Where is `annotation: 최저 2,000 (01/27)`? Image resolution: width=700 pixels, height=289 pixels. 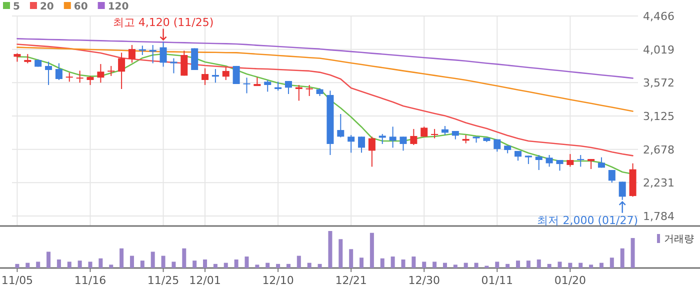
annotation: 최저 2,000 (01/27) is located at coordinates (587, 220).